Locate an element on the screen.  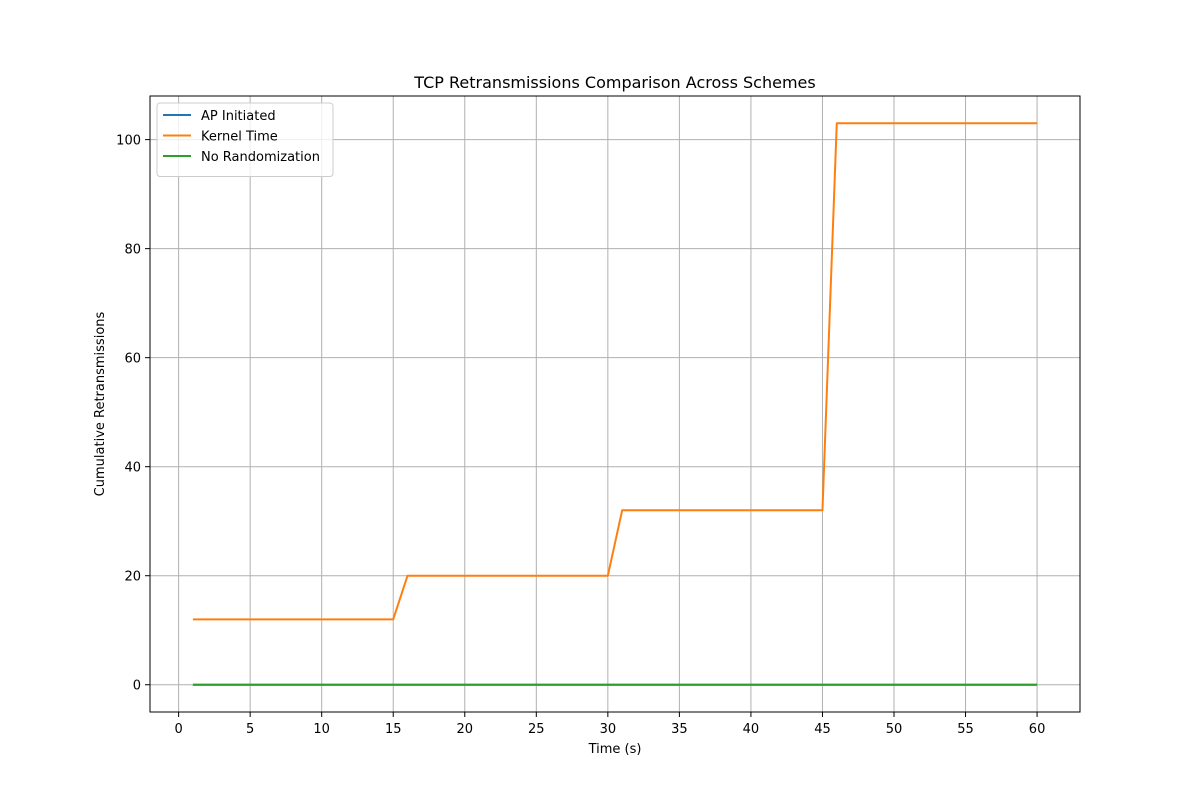
legend-label: No Randomization is located at coordinates (260, 157).